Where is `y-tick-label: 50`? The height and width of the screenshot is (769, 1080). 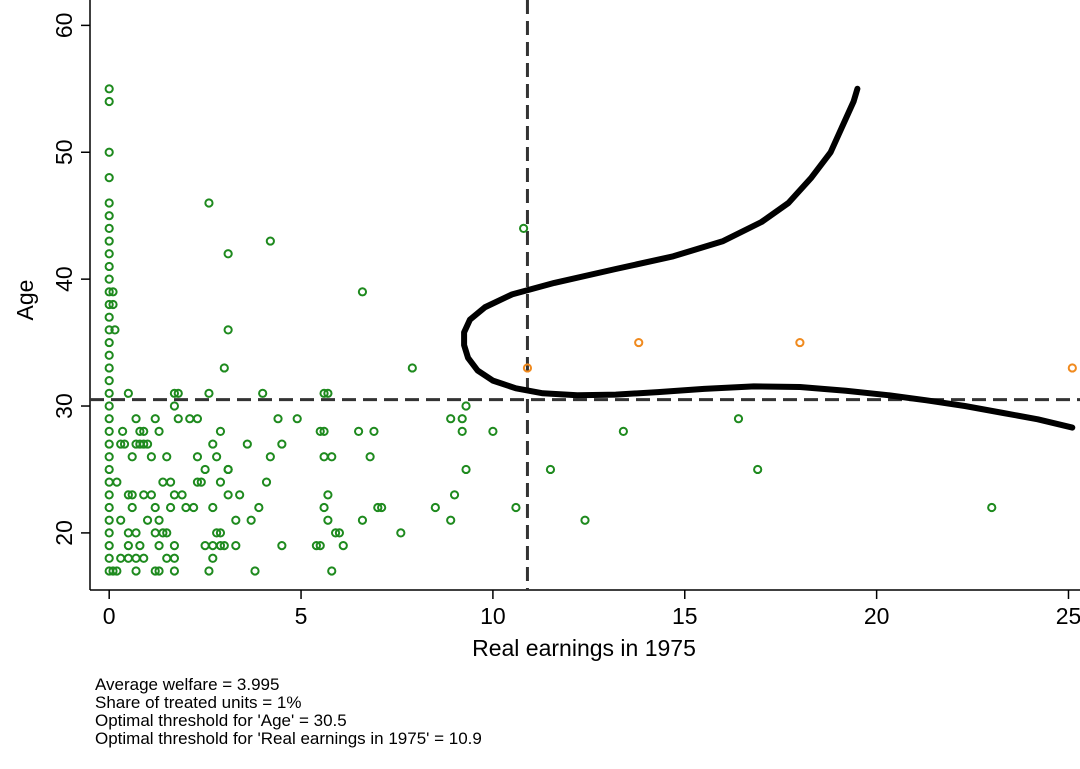
y-tick-label: 50 is located at coordinates (64, 152).